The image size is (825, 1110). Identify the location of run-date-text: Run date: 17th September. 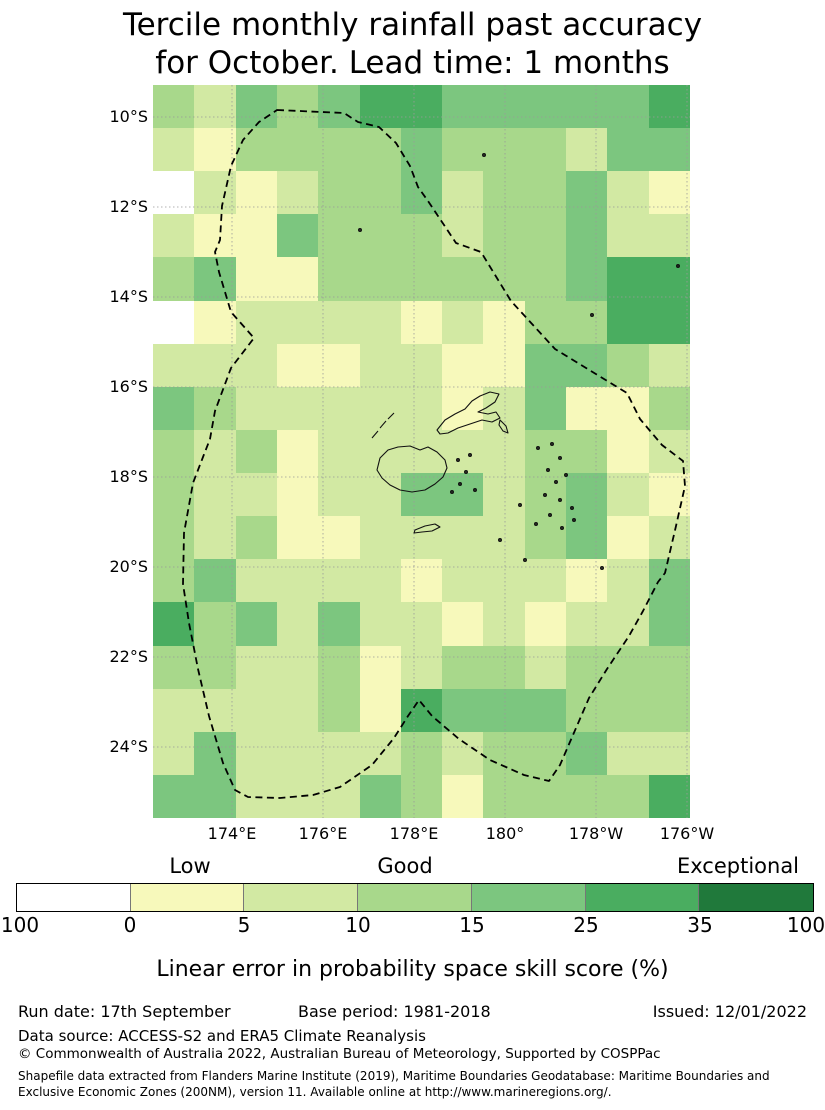
(124, 1011).